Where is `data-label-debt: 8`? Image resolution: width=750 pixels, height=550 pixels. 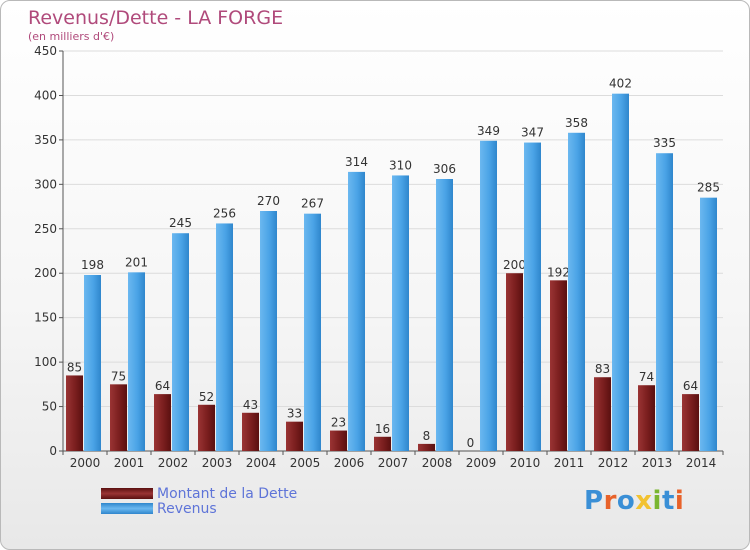
data-label-debt: 8 is located at coordinates (427, 436).